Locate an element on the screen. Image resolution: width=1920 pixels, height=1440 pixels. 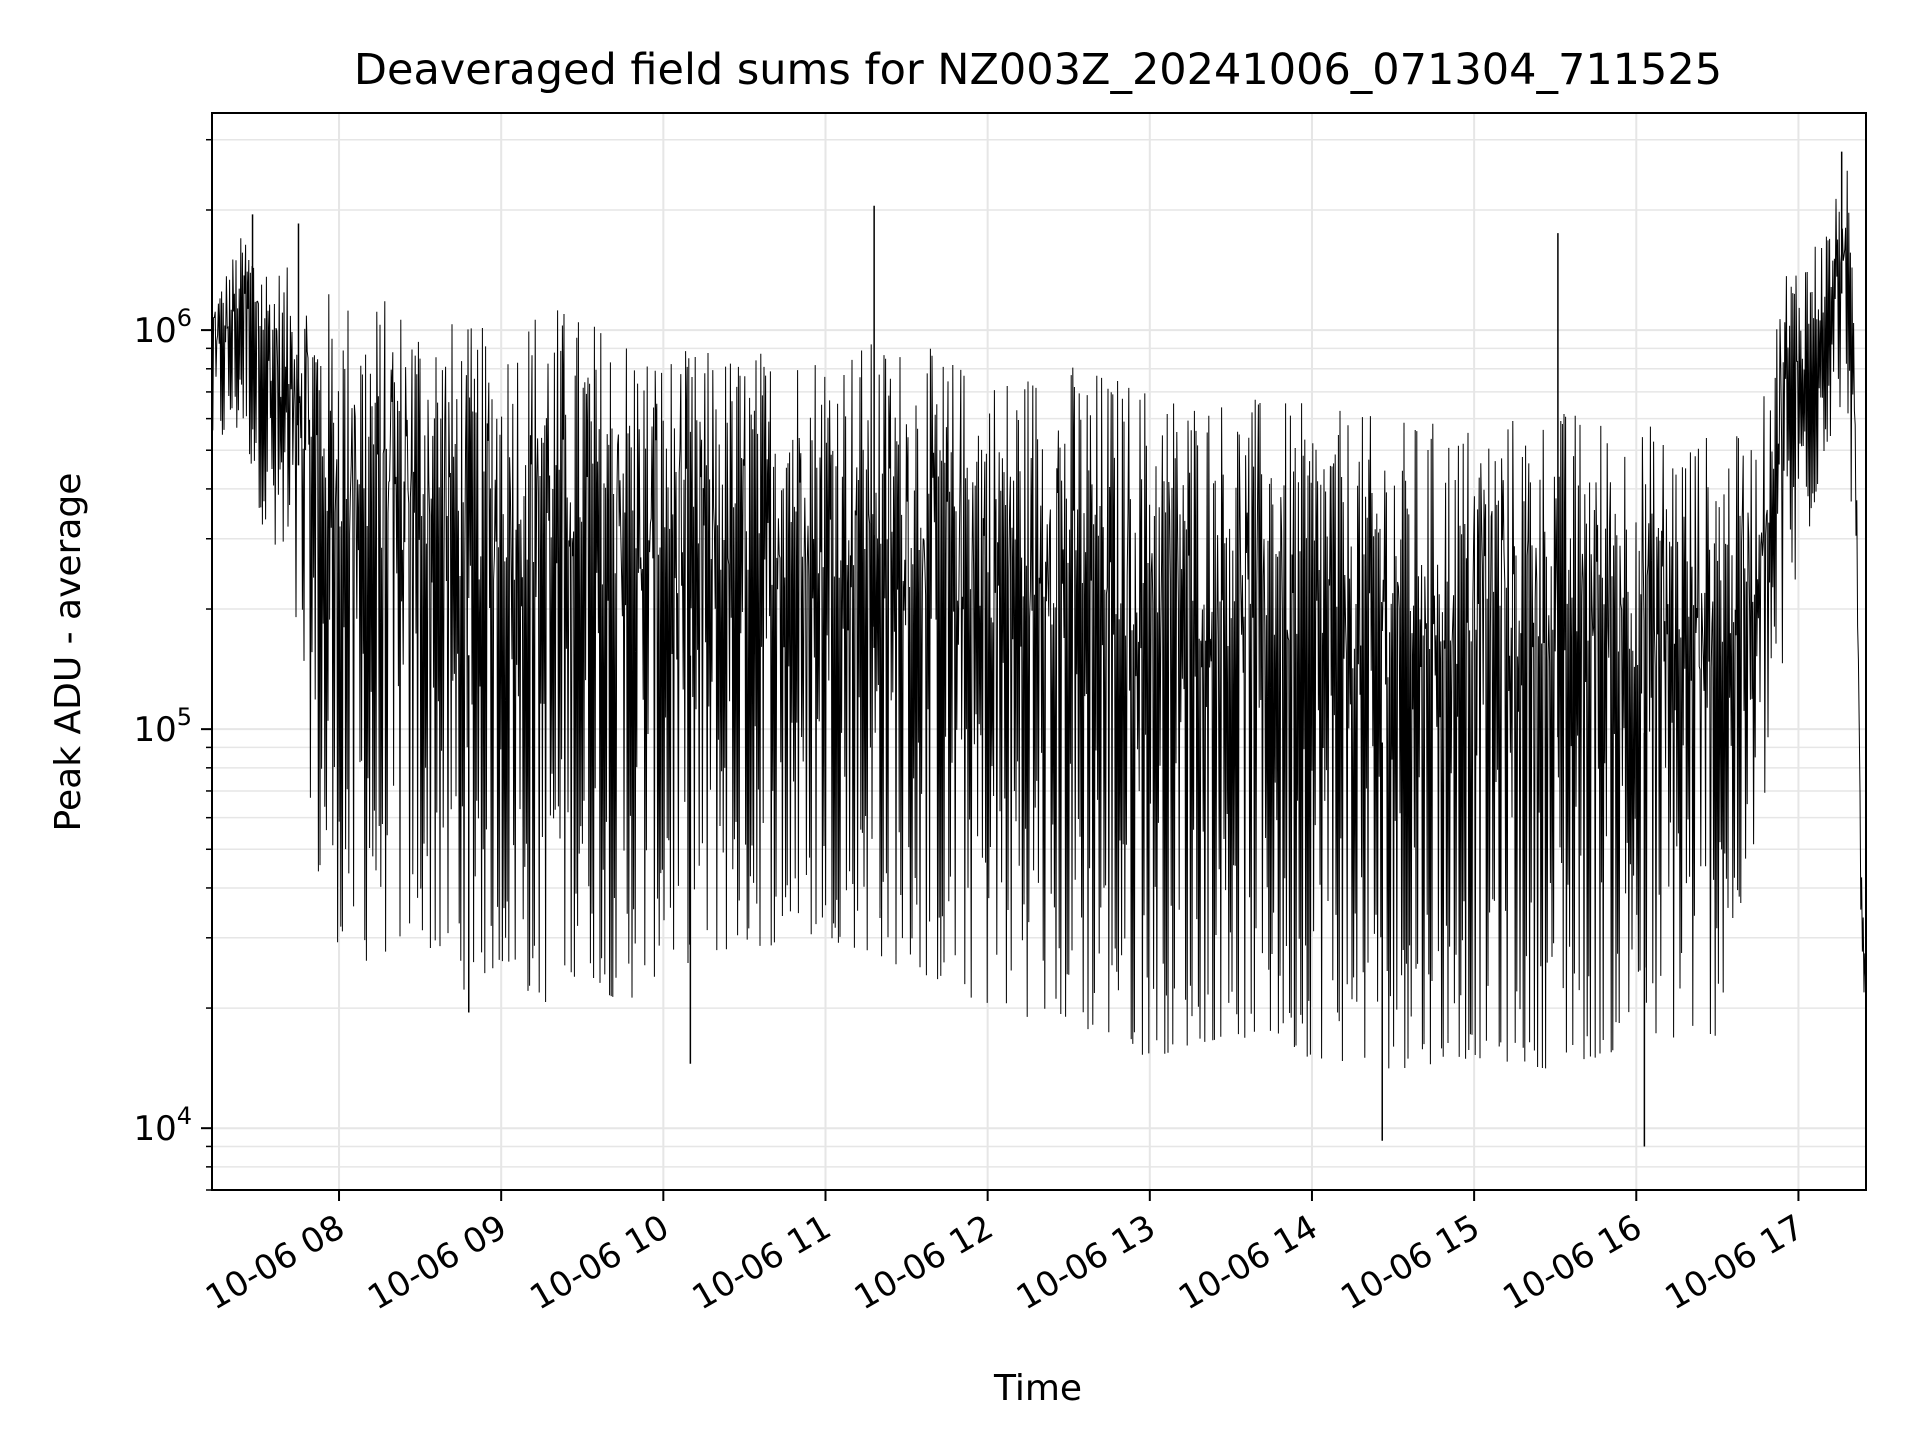
y-tick-label: 10⁴ is located at coordinates (162, 1125).